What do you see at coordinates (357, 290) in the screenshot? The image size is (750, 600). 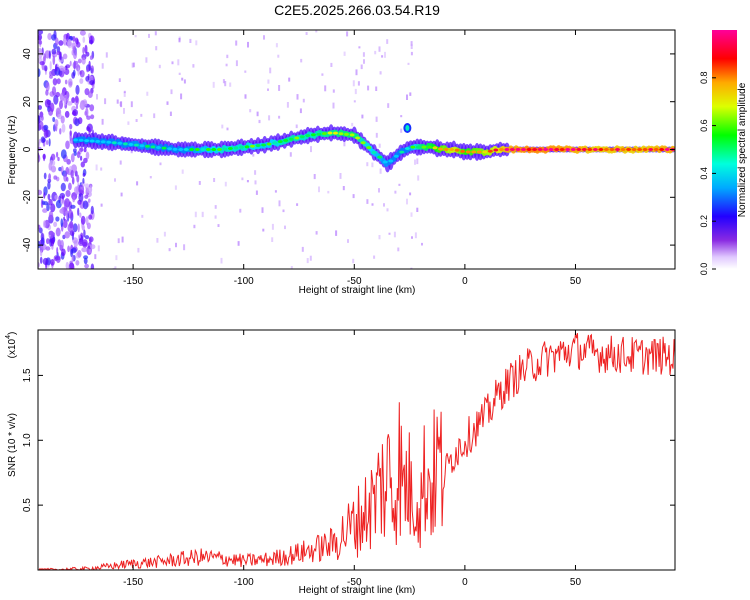 I see `spectrogram-xlabel: Height of straight line (km)` at bounding box center [357, 290].